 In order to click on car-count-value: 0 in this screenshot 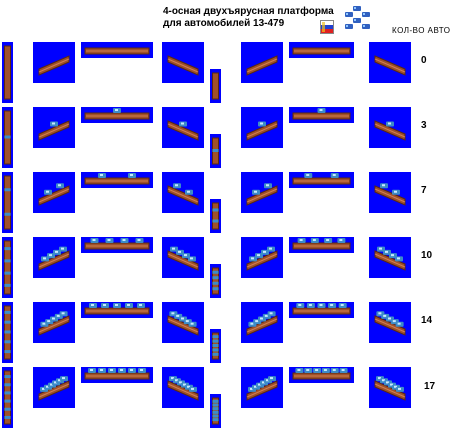, I will do `click(424, 60)`.